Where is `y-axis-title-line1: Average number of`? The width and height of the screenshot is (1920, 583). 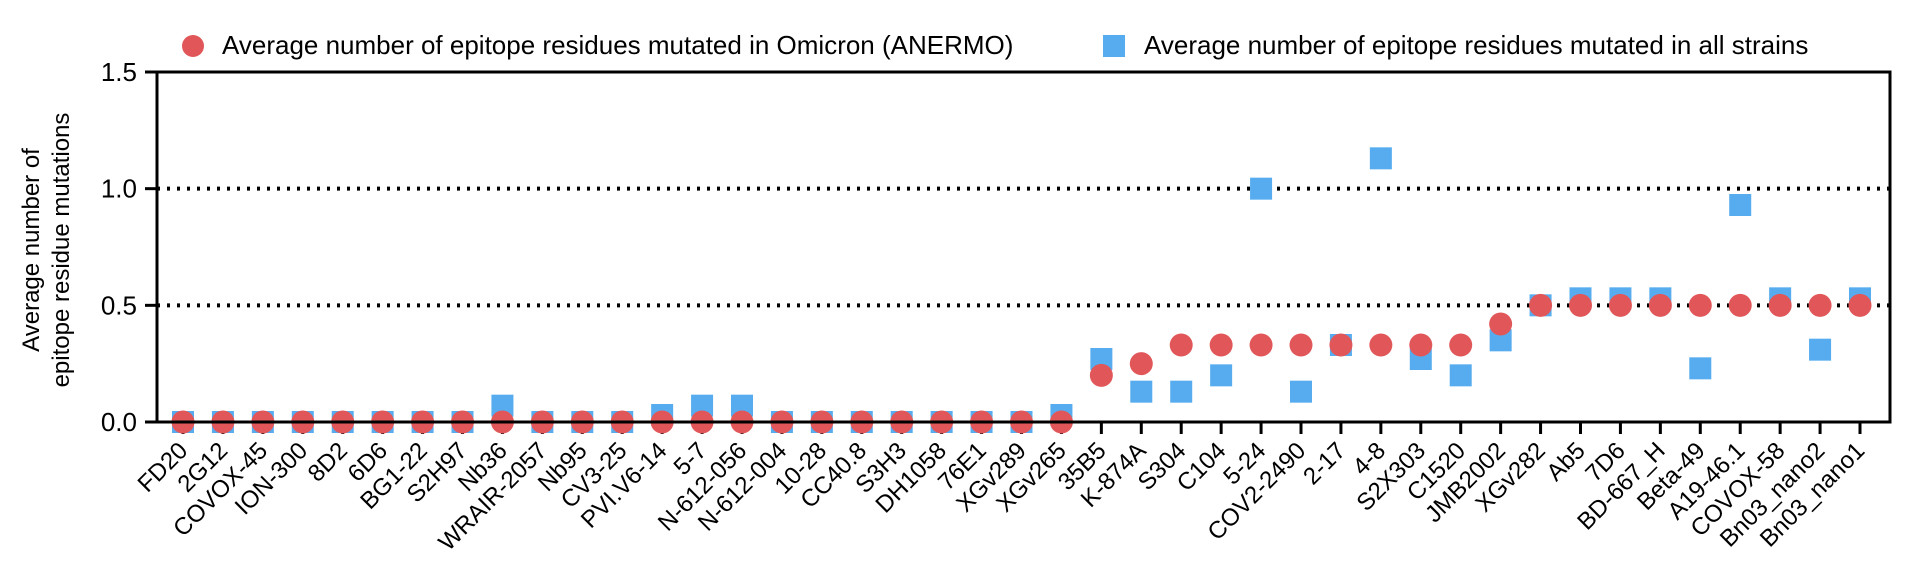
y-axis-title-line1: Average number of is located at coordinates (31, 250).